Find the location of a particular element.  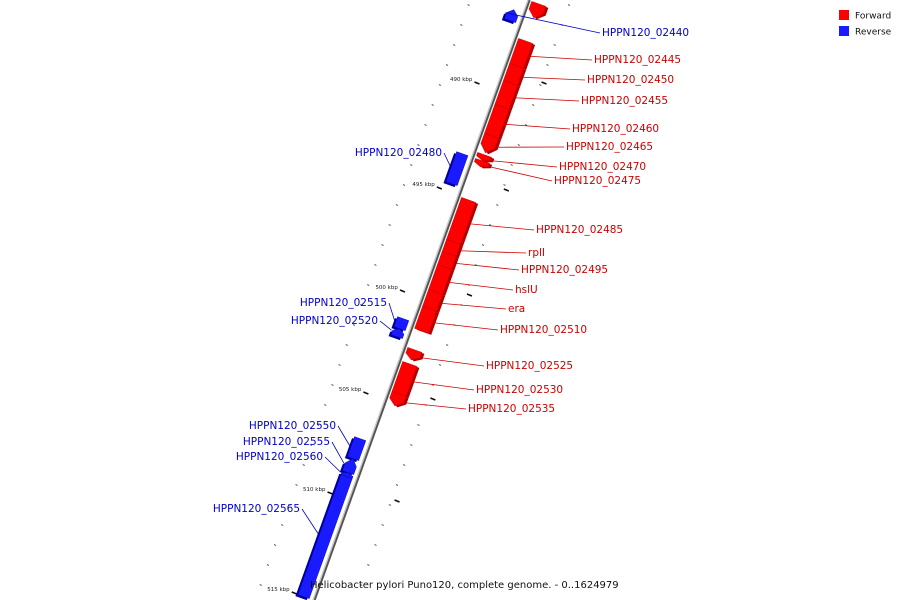

gene-label: HPPN120_02525 is located at coordinates (529, 366).